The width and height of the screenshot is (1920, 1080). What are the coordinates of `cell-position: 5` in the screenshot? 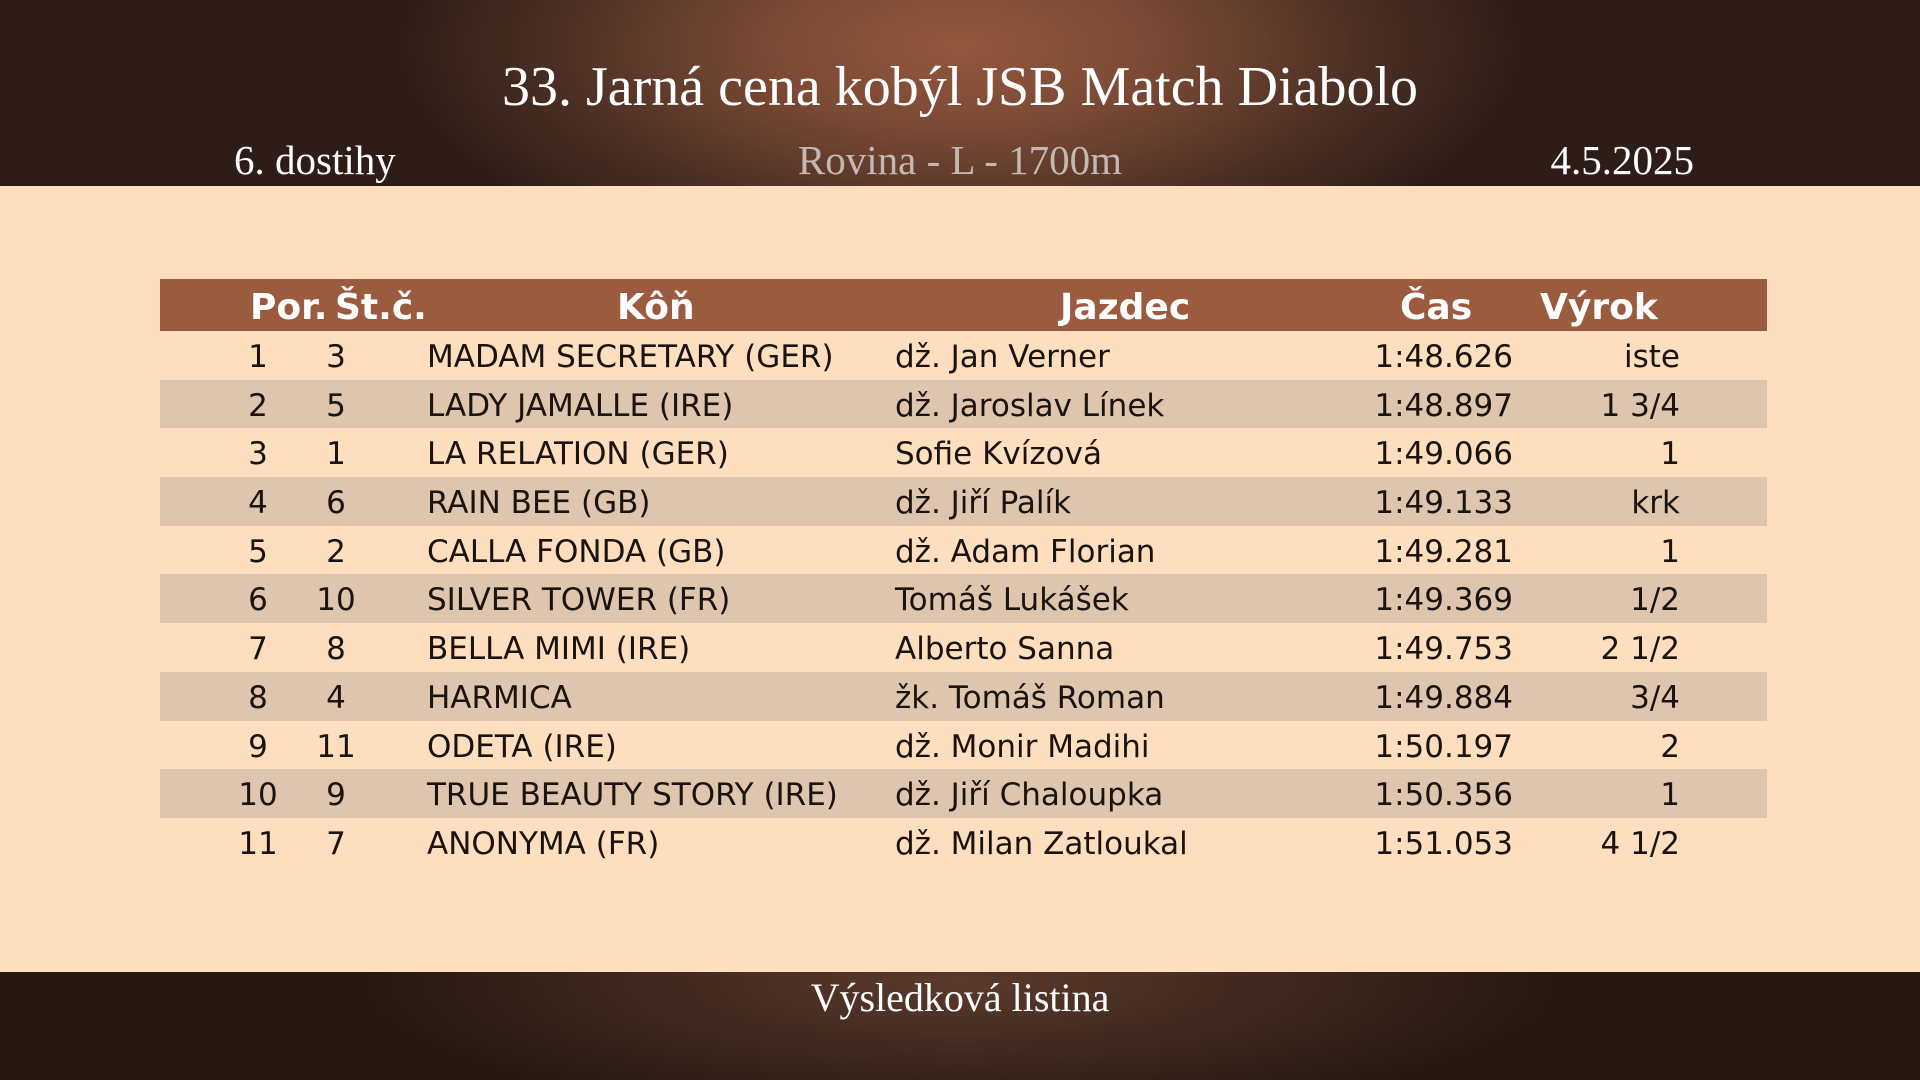 It's located at (258, 551).